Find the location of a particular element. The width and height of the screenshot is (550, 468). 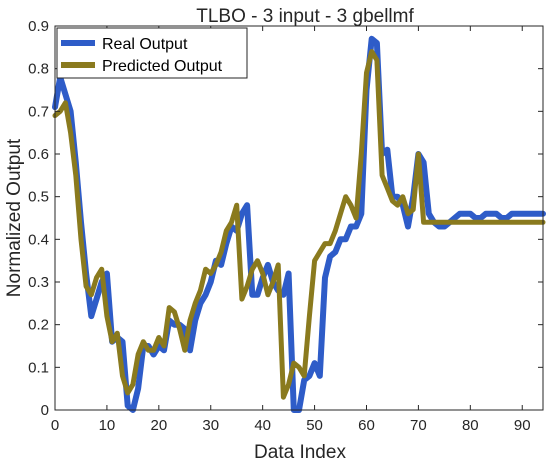

y-tick-label: 0 is located at coordinates (45, 410).